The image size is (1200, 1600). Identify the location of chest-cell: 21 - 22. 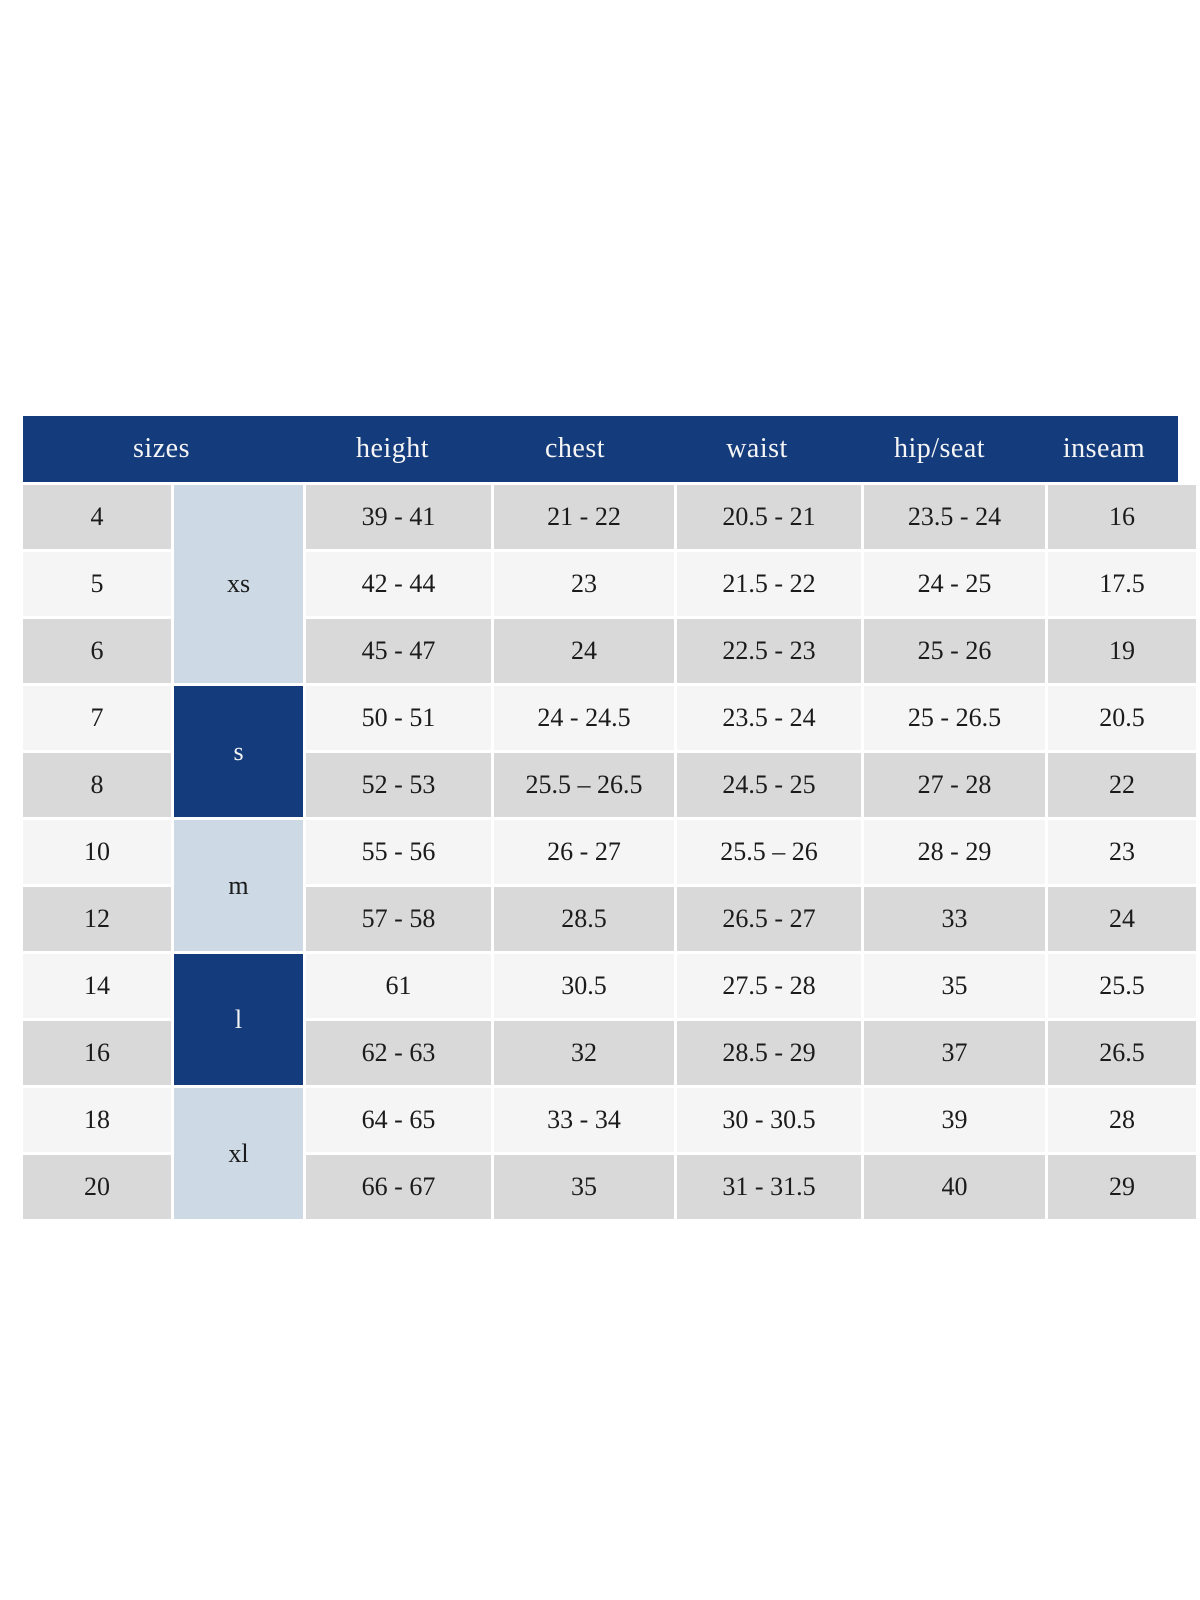
(584, 517).